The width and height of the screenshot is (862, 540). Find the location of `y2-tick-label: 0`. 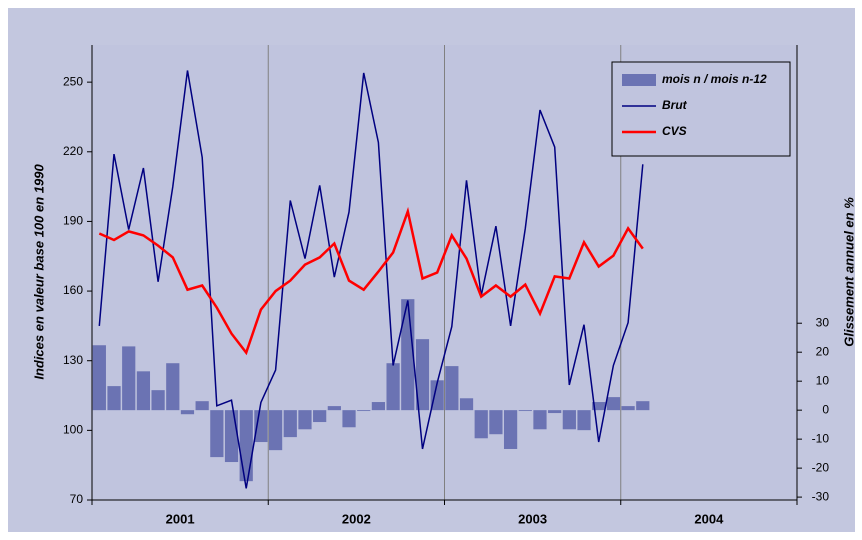

y2-tick-label: 0 is located at coordinates (825, 409).